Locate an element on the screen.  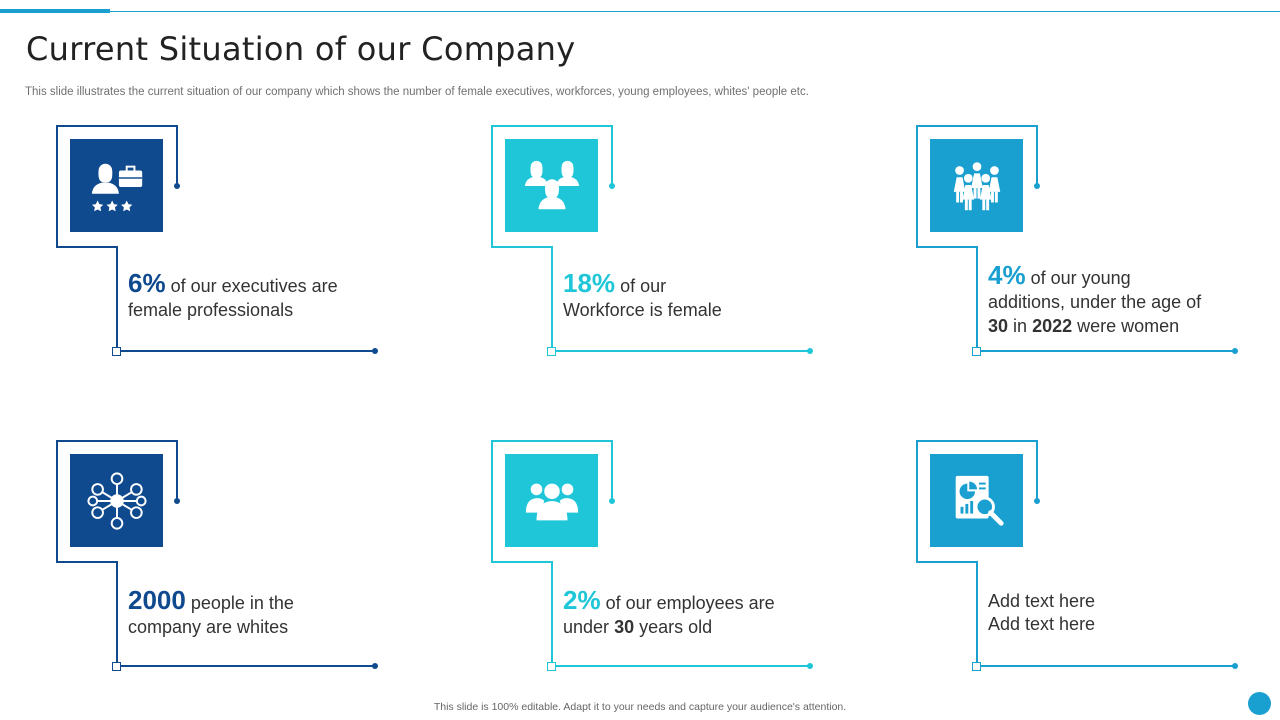
stat-card-whites: 2000 people in the company are whites is located at coordinates (221, 560).